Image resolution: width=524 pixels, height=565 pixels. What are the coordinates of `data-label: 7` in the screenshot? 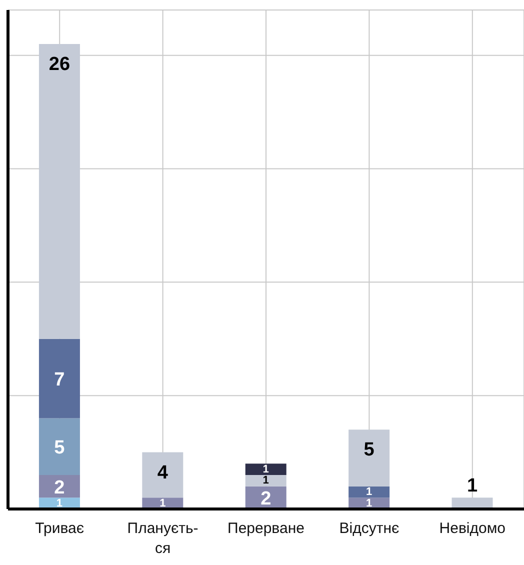 It's located at (59, 380).